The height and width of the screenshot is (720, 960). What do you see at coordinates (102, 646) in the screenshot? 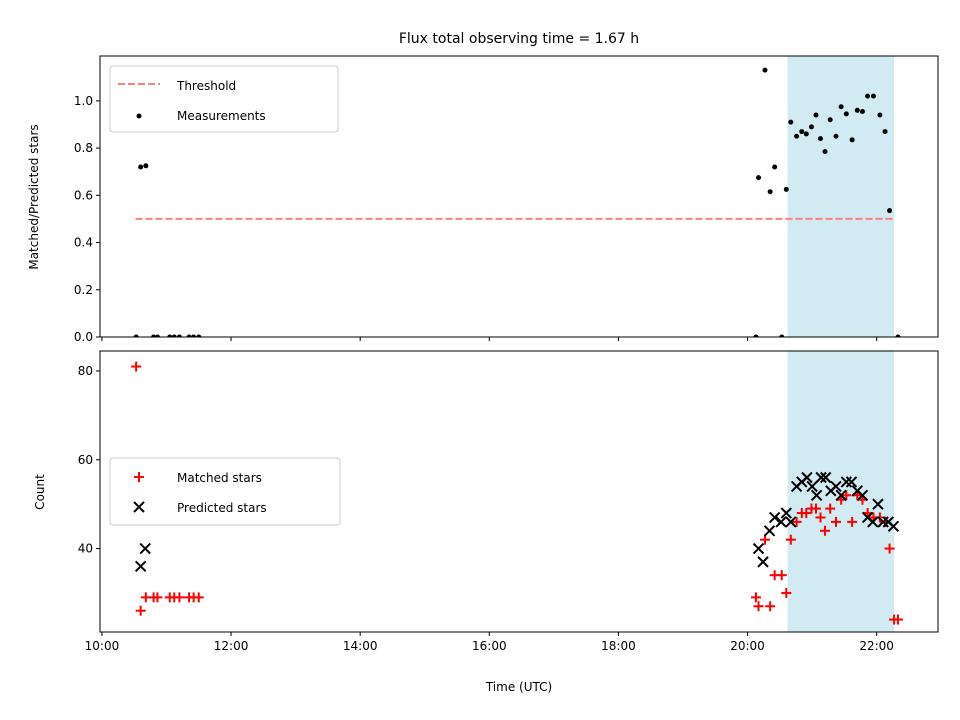
I see `x-tick-label: 10:00` at bounding box center [102, 646].